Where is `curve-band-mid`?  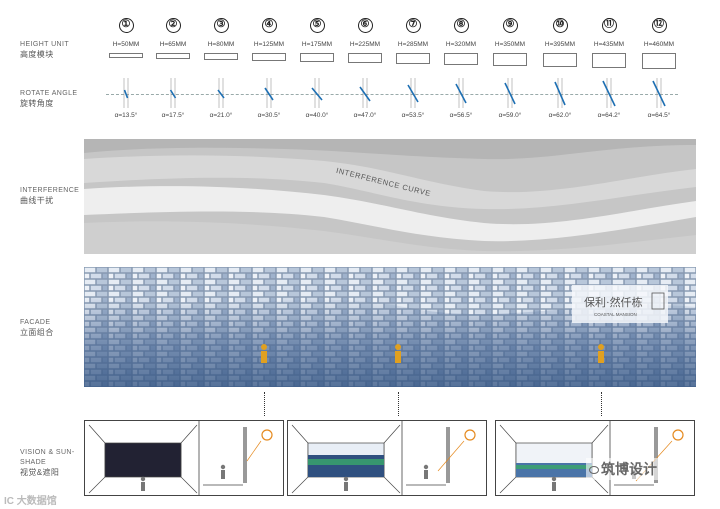 curve-band-mid is located at coordinates (390, 182).